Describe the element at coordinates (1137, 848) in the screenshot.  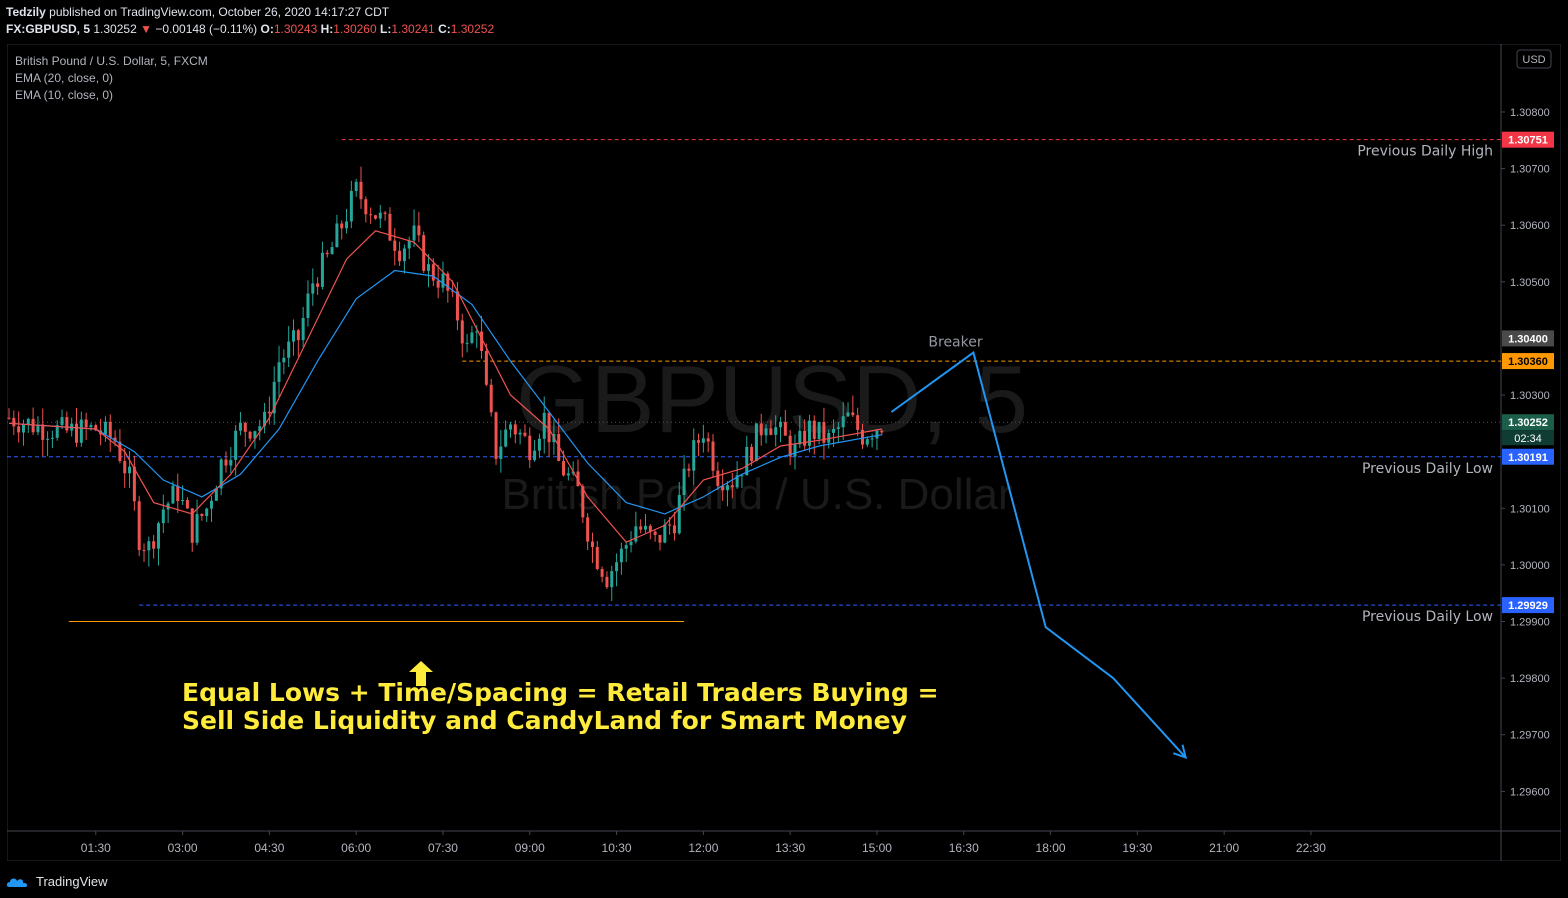
I see `x-tick-label: 19:30` at that location.